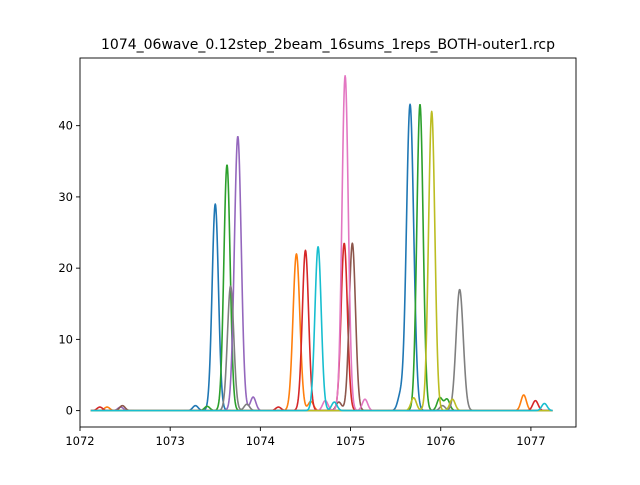  Describe the element at coordinates (170, 441) in the screenshot. I see `x-tick-label: 1073` at that location.